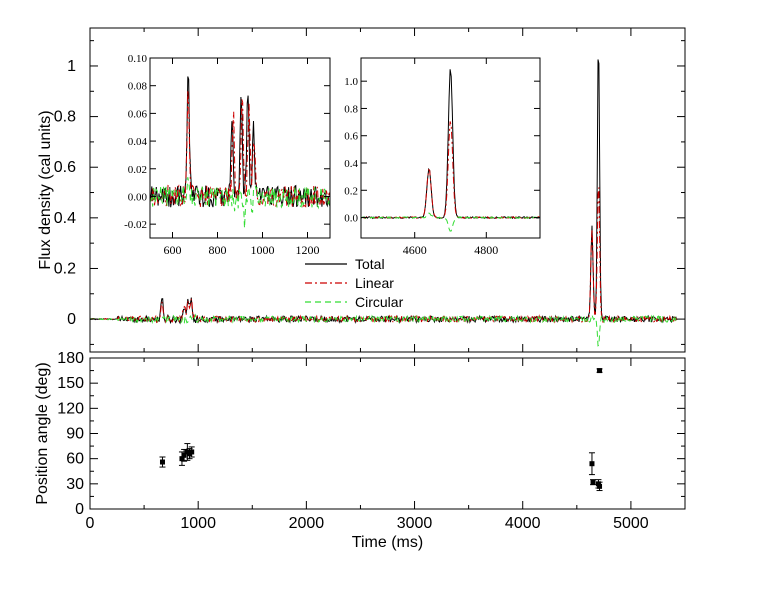 The image size is (776, 599). I want to click on pa-ytick-label: 0, so click(79, 509).